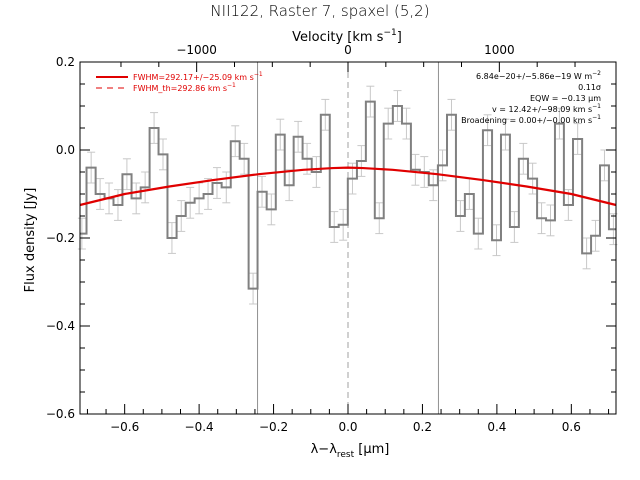 The width and height of the screenshot is (640, 480). Describe the element at coordinates (546, 108) in the screenshot. I see `annotation-velocity: v = 12.42+/−98.09 km s−1` at that location.